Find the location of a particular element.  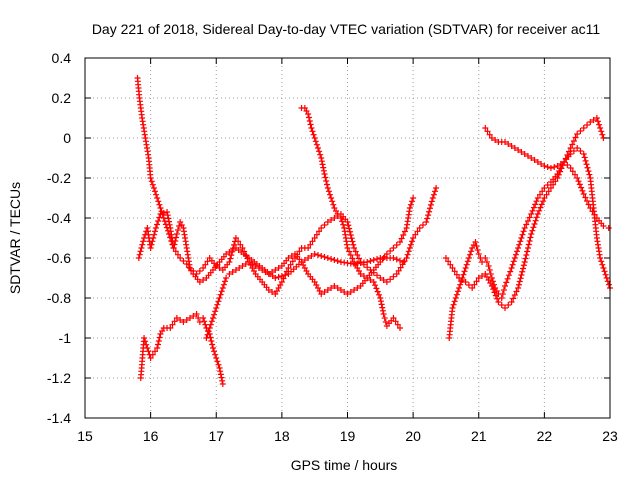

x-tick-label: 17 is located at coordinates (216, 436).